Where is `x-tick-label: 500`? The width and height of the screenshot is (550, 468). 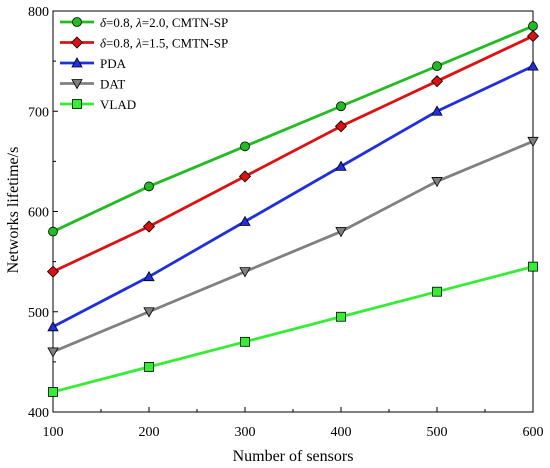 x-tick-label: 500 is located at coordinates (437, 432).